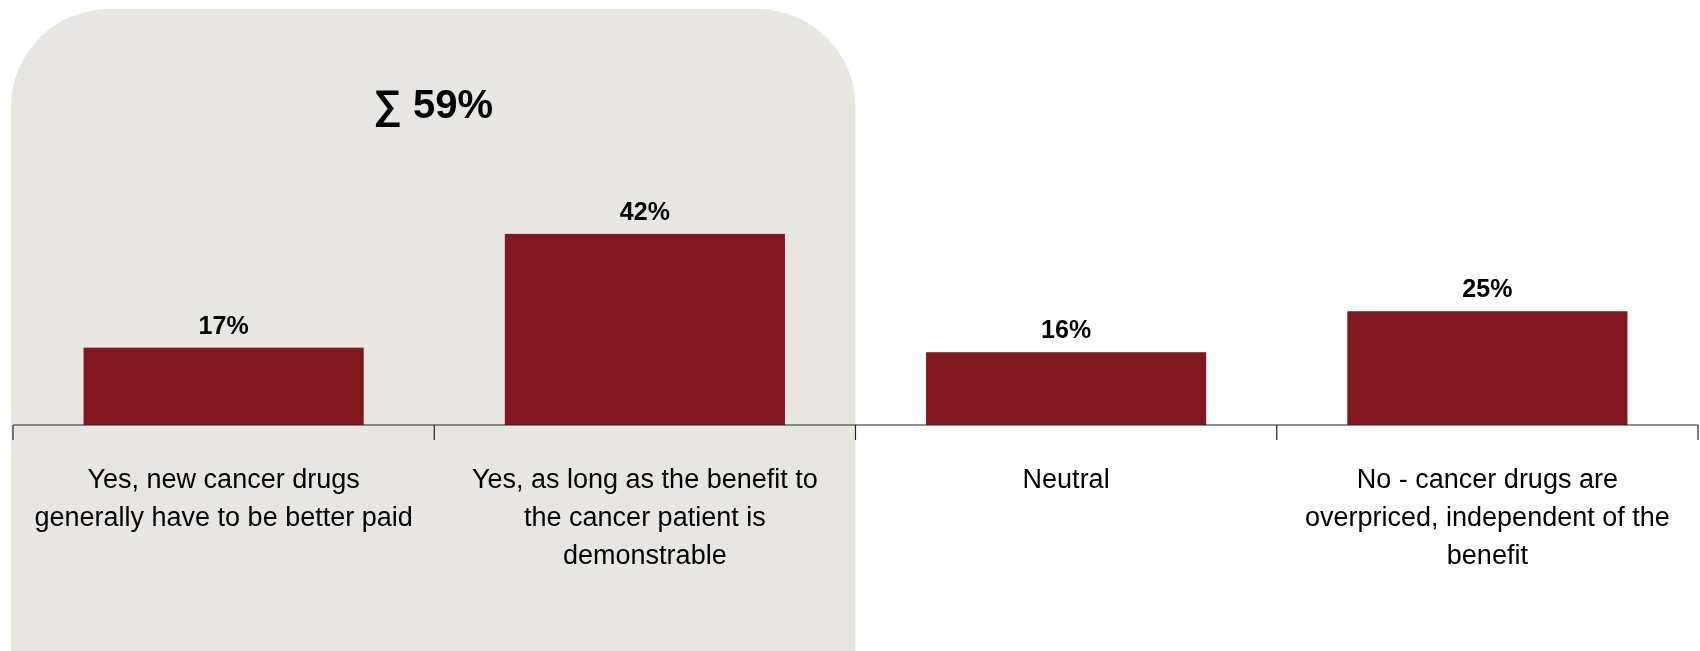 The image size is (1700, 651). Describe the element at coordinates (644, 517) in the screenshot. I see `x-tick-label: Yes, as long as the benefit to the cancer patient is demonstrable` at that location.